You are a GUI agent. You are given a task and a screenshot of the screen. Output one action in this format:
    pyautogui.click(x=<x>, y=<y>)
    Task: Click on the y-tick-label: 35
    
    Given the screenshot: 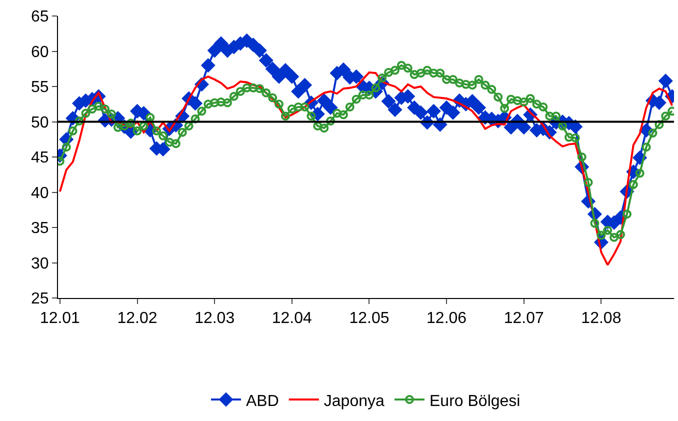 What is the action you would take?
    pyautogui.click(x=40, y=229)
    